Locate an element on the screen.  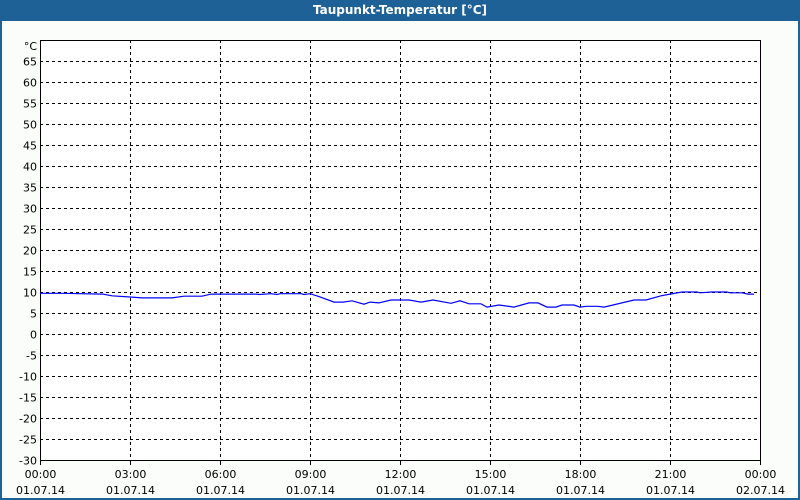
y-tick-label: 5 is located at coordinates (33, 314).